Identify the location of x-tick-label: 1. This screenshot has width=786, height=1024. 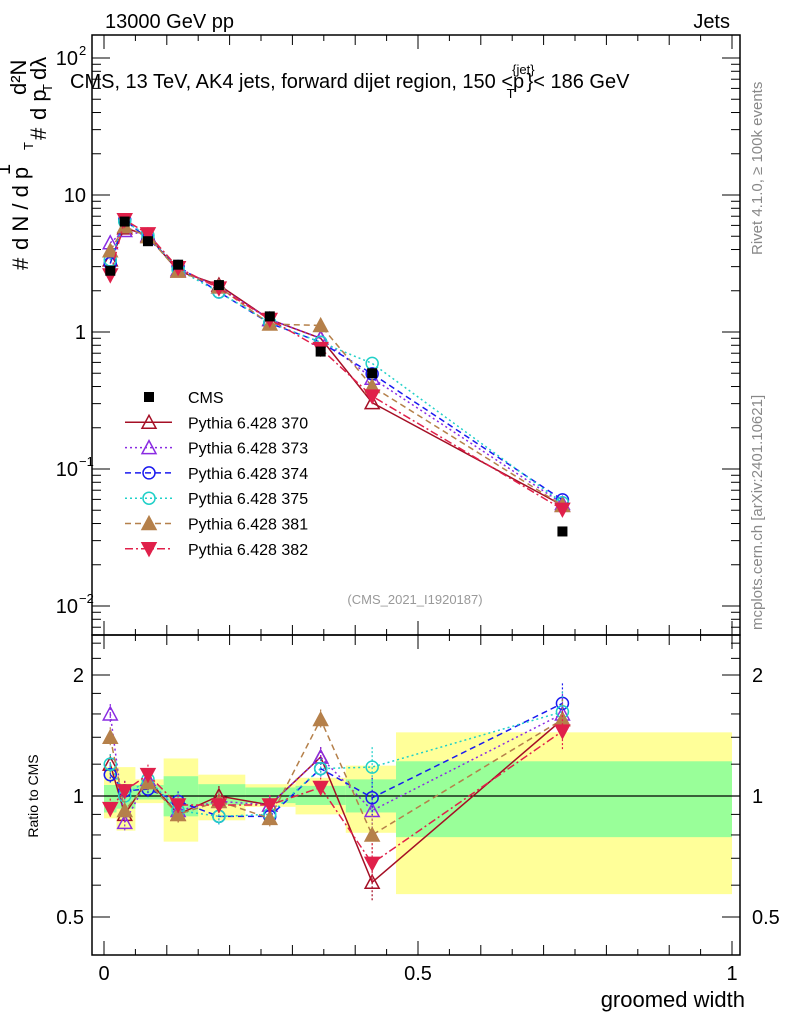
(731, 974).